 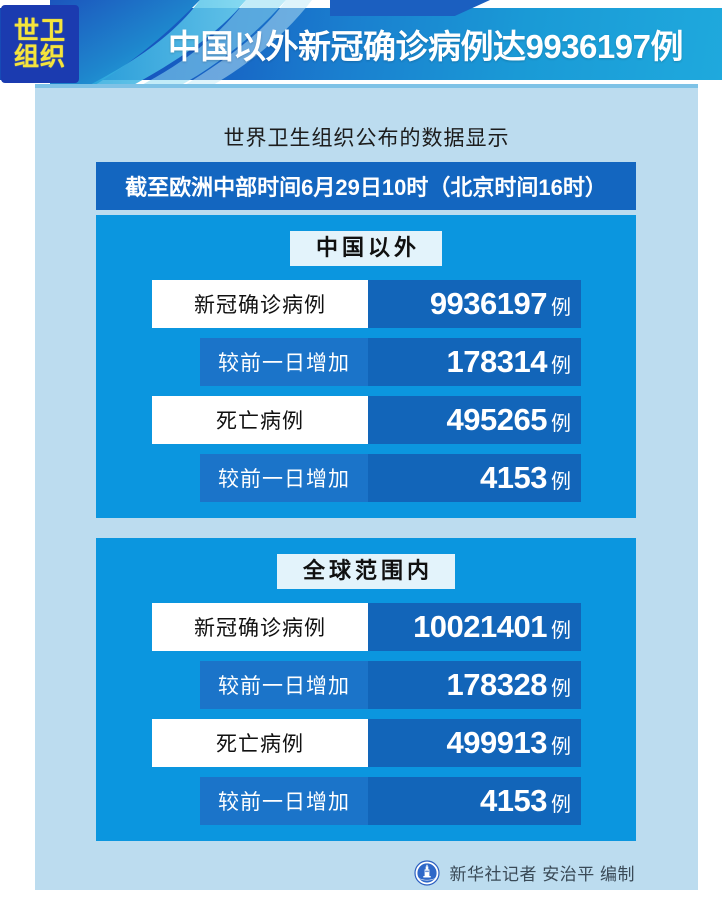 What do you see at coordinates (39, 57) in the screenshot?
I see `who-logo-line-2: 组织` at bounding box center [39, 57].